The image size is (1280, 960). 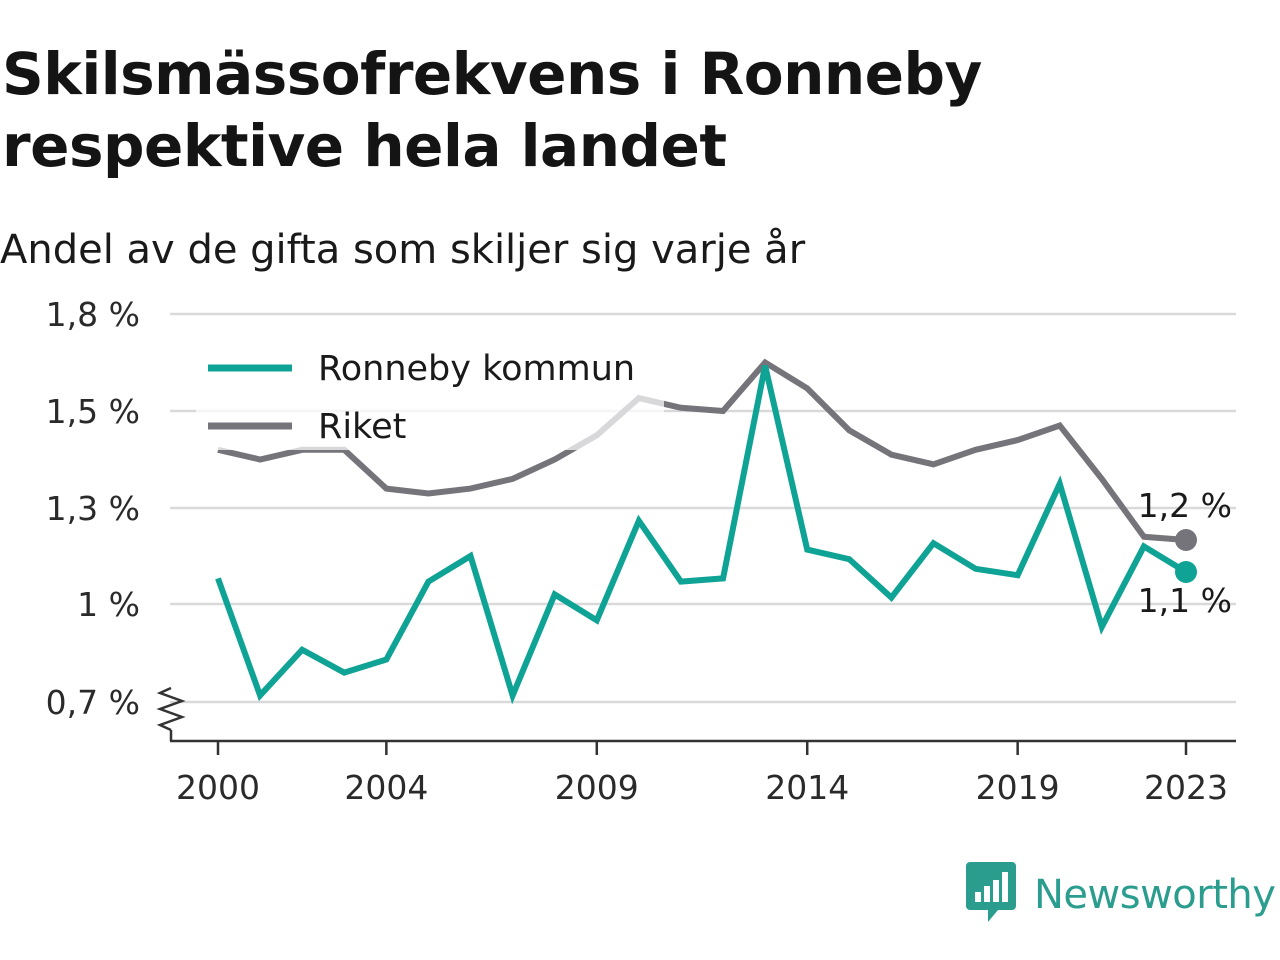 I want to click on legend: Ronneby kommun Riket, so click(x=430, y=394).